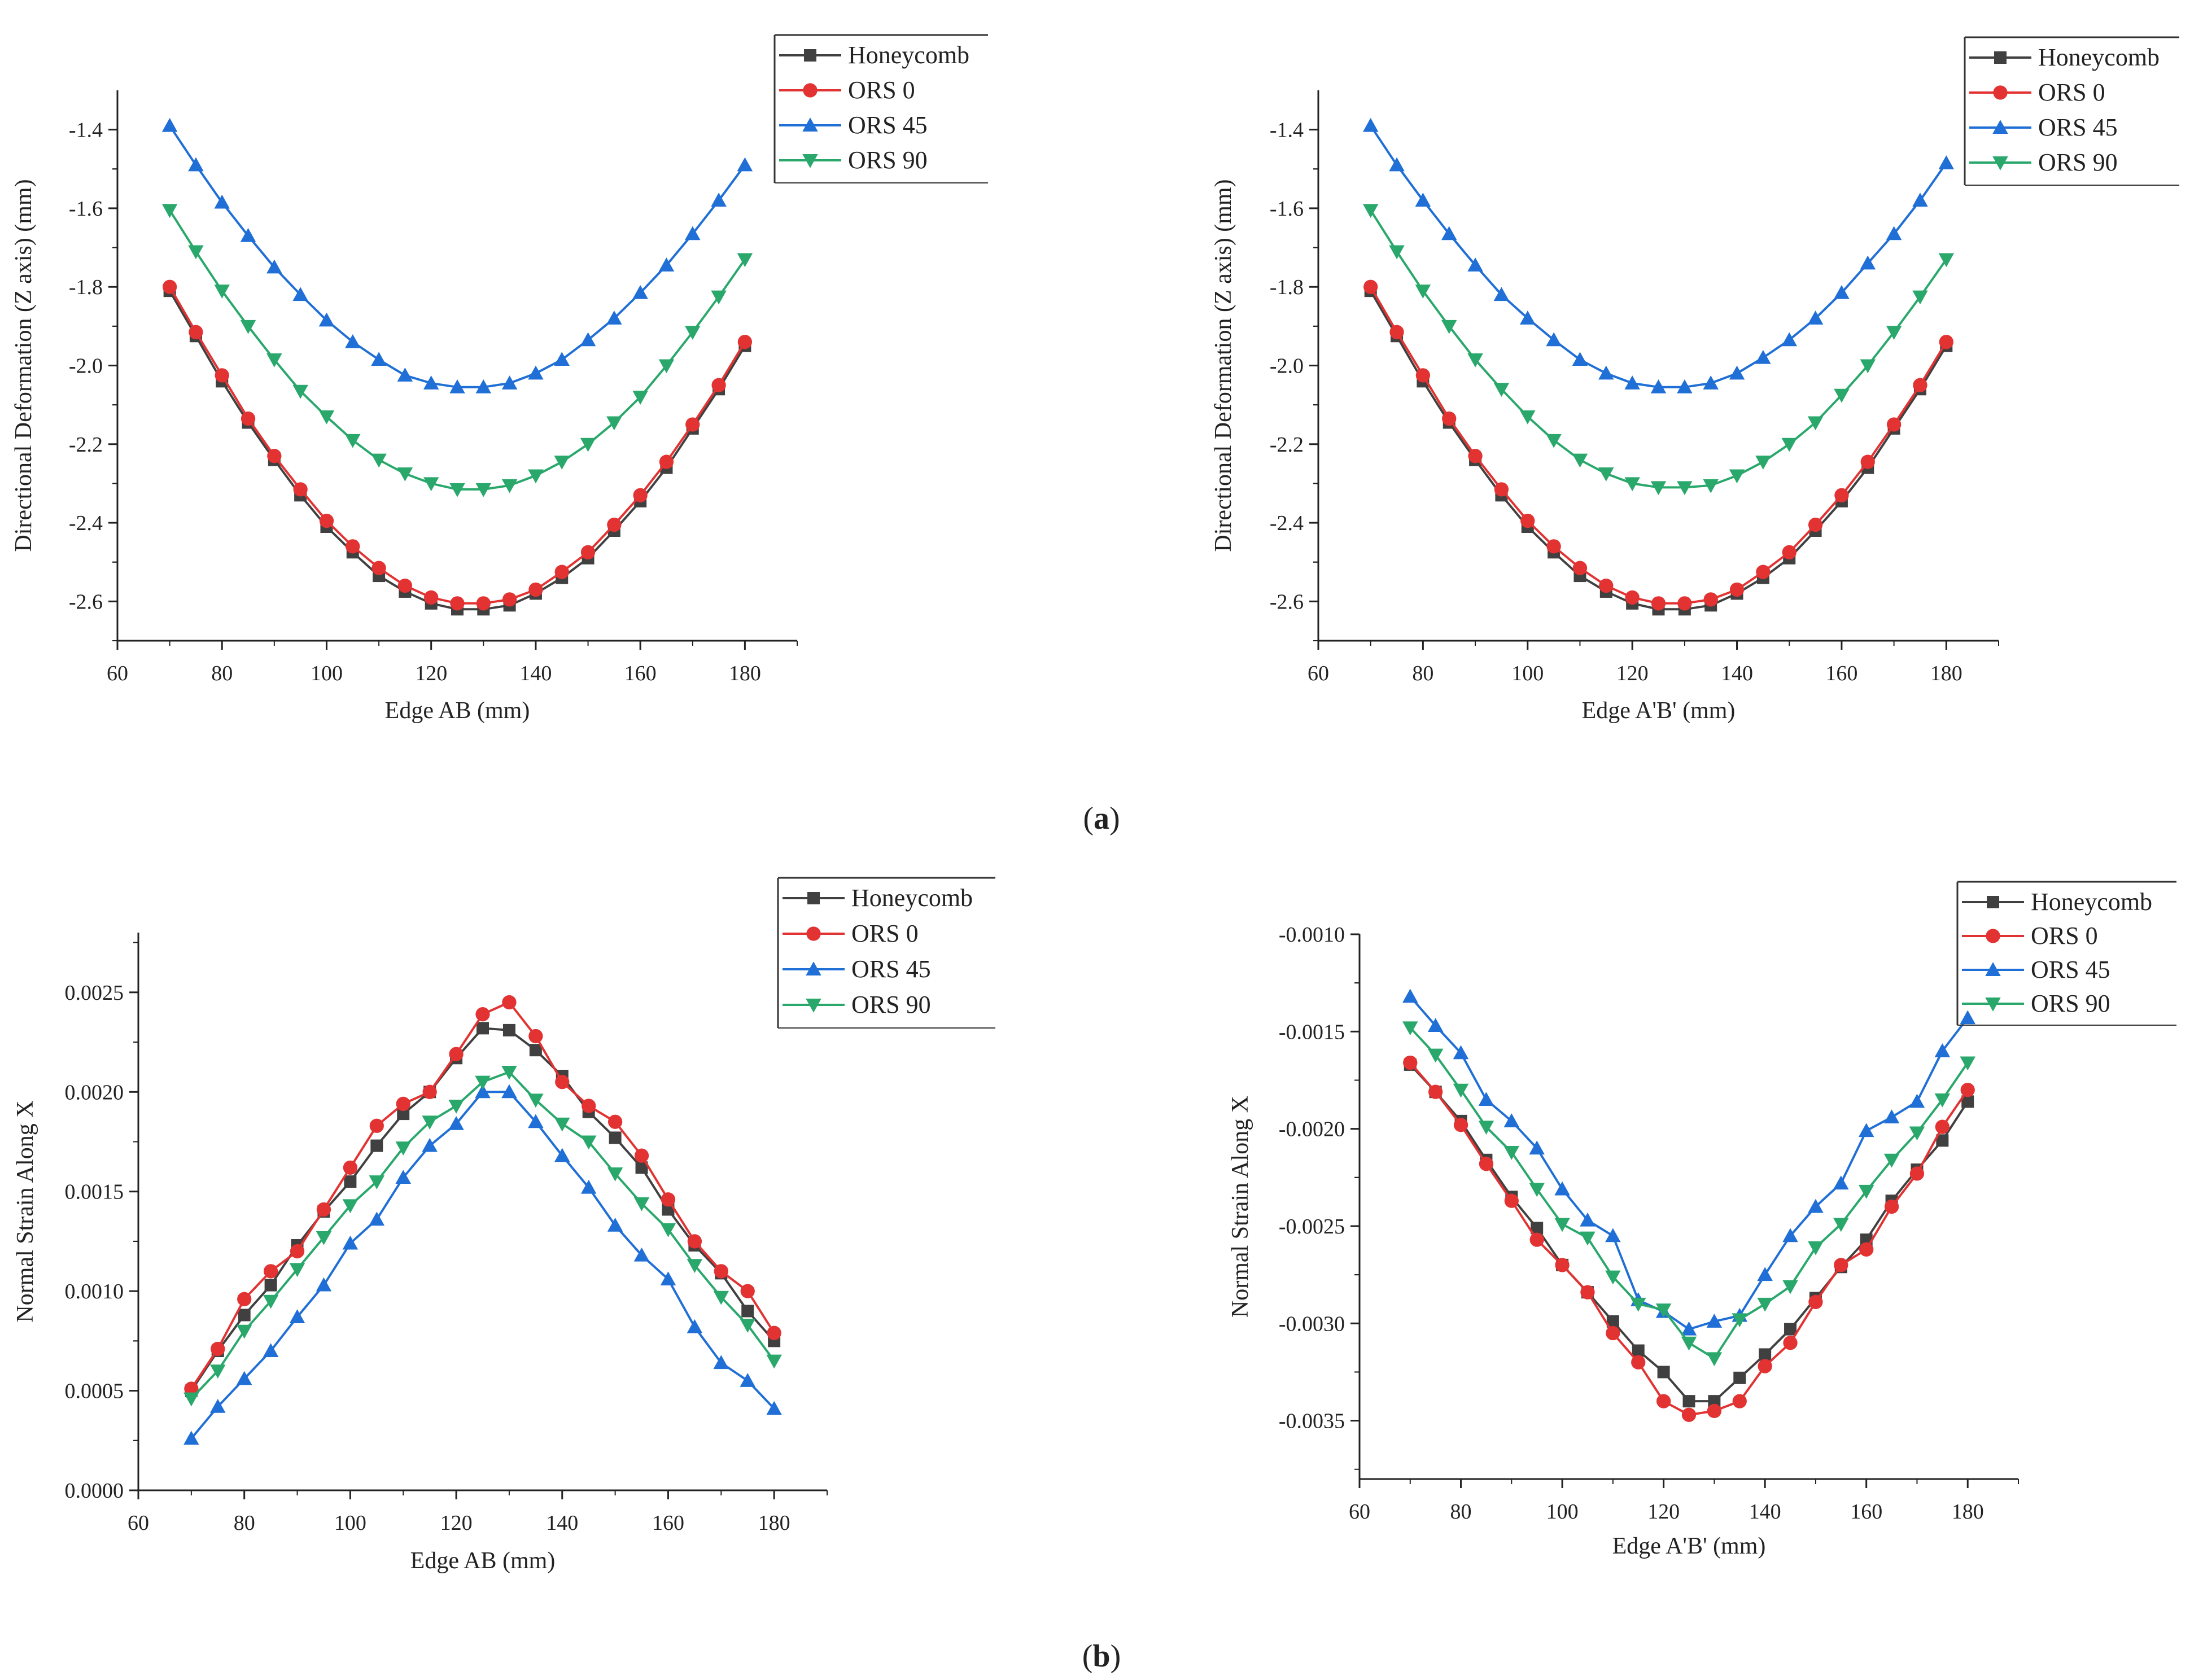 This screenshot has width=2203, height=1680. What do you see at coordinates (95, 1192) in the screenshot?
I see `y-tick-label: 0.0015` at bounding box center [95, 1192].